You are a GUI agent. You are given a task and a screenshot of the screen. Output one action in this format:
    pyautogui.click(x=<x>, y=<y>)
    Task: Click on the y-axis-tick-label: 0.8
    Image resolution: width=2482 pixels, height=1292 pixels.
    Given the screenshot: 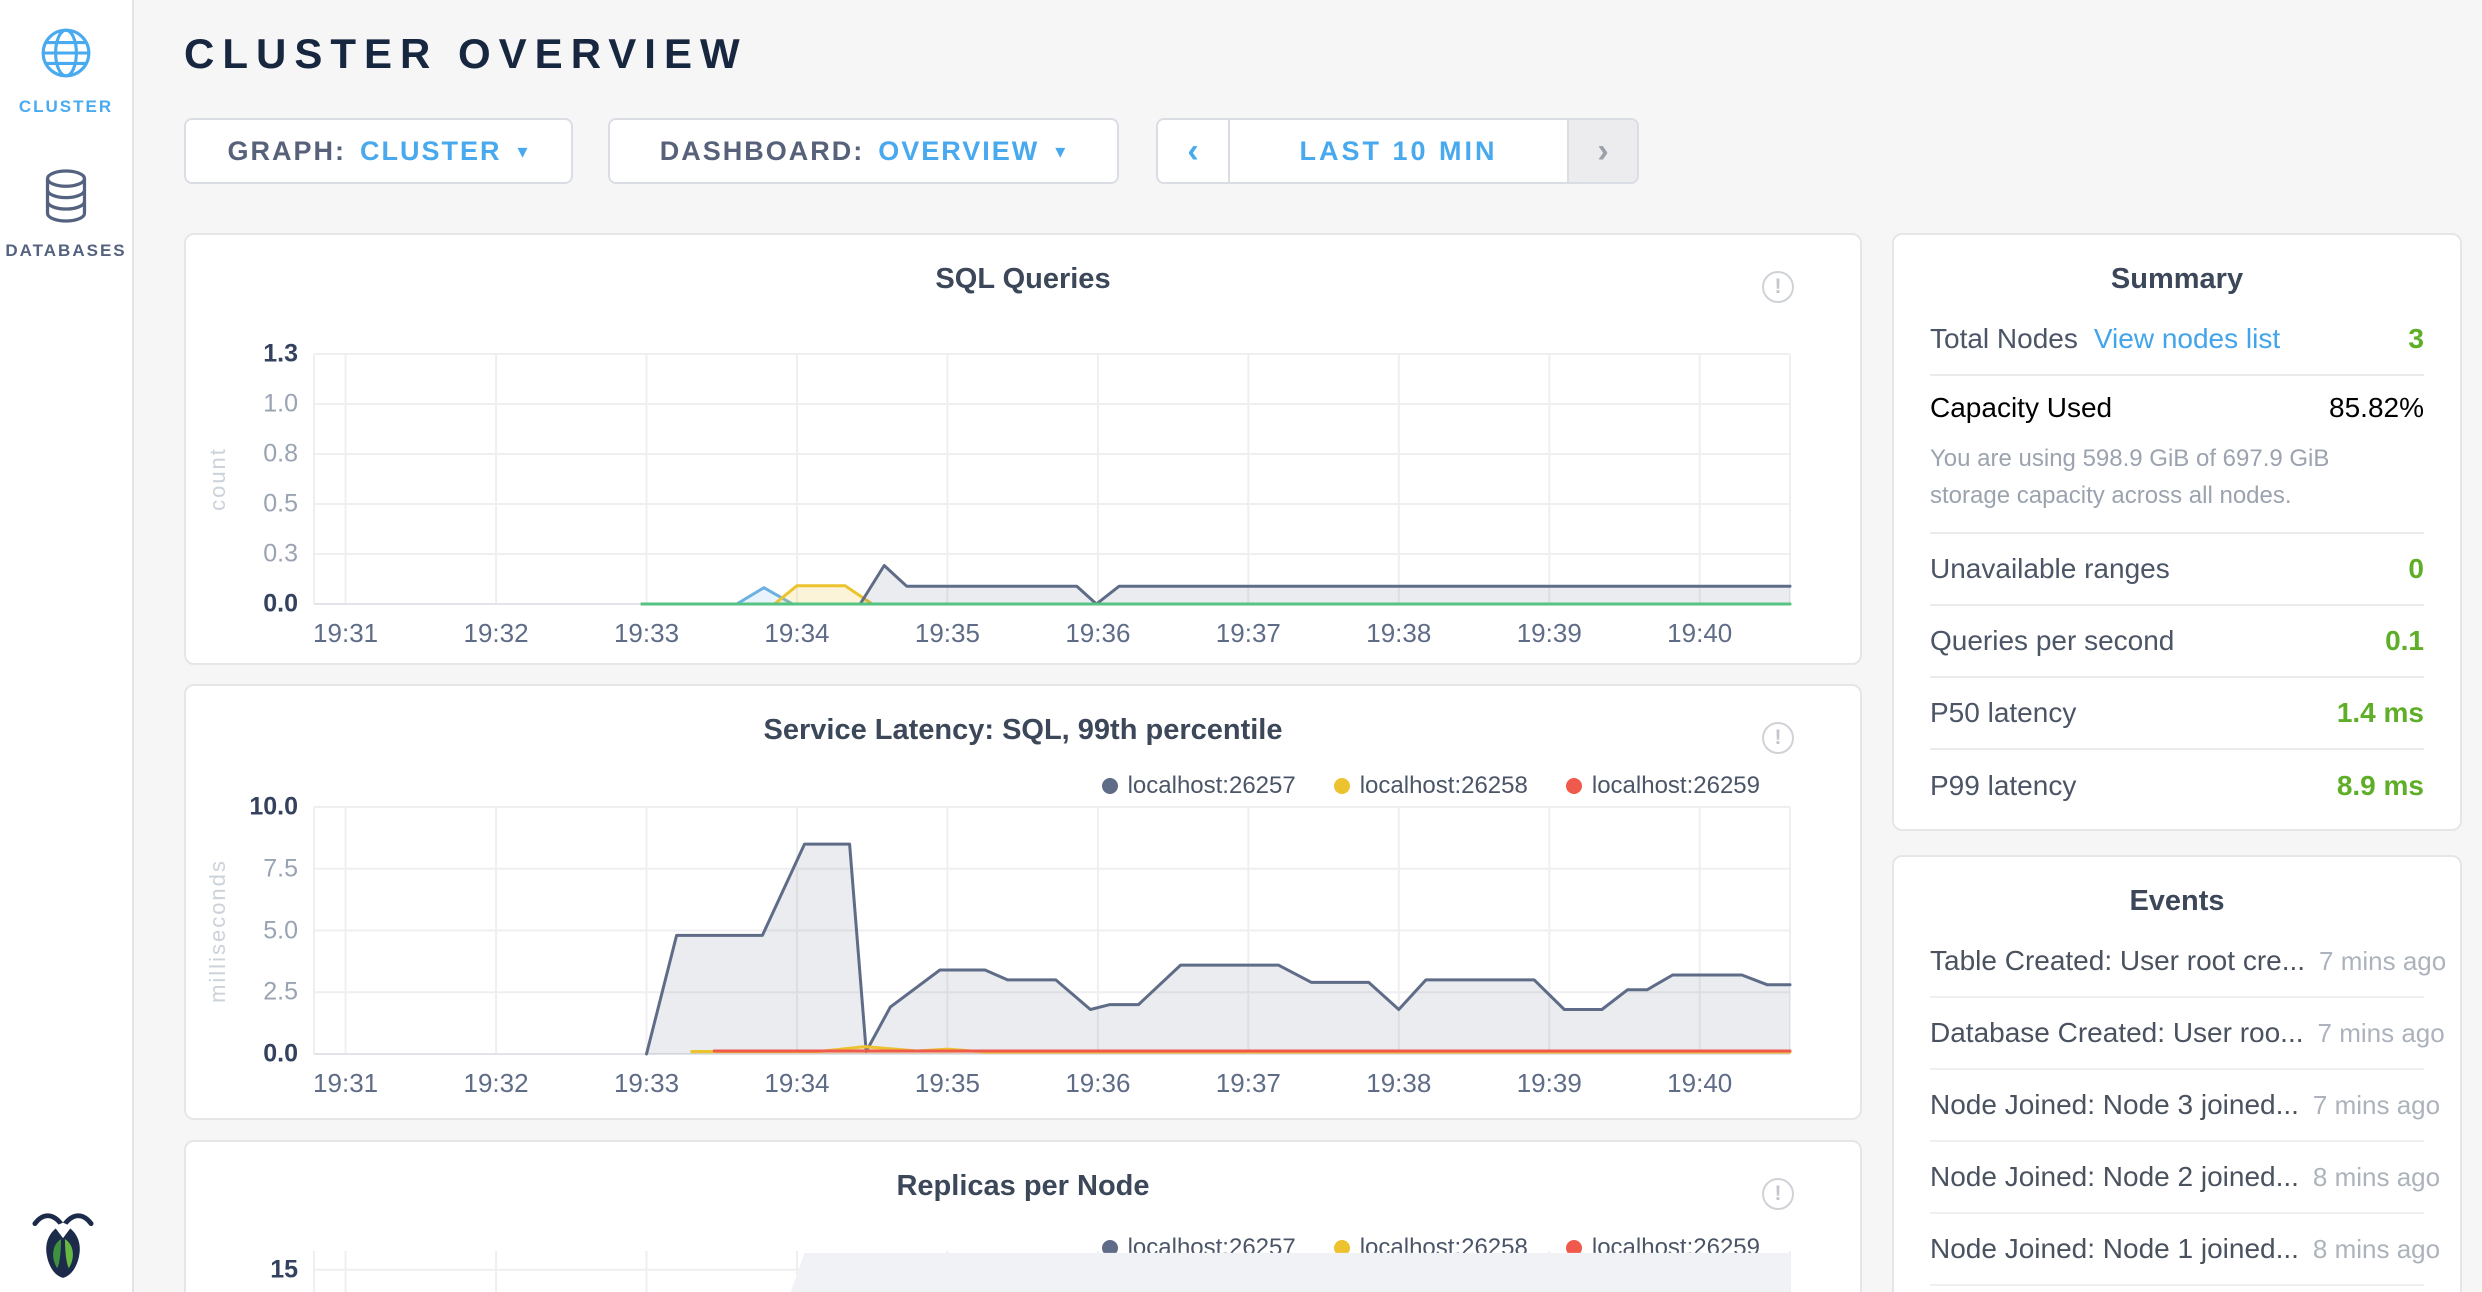 What is the action you would take?
    pyautogui.click(x=280, y=453)
    